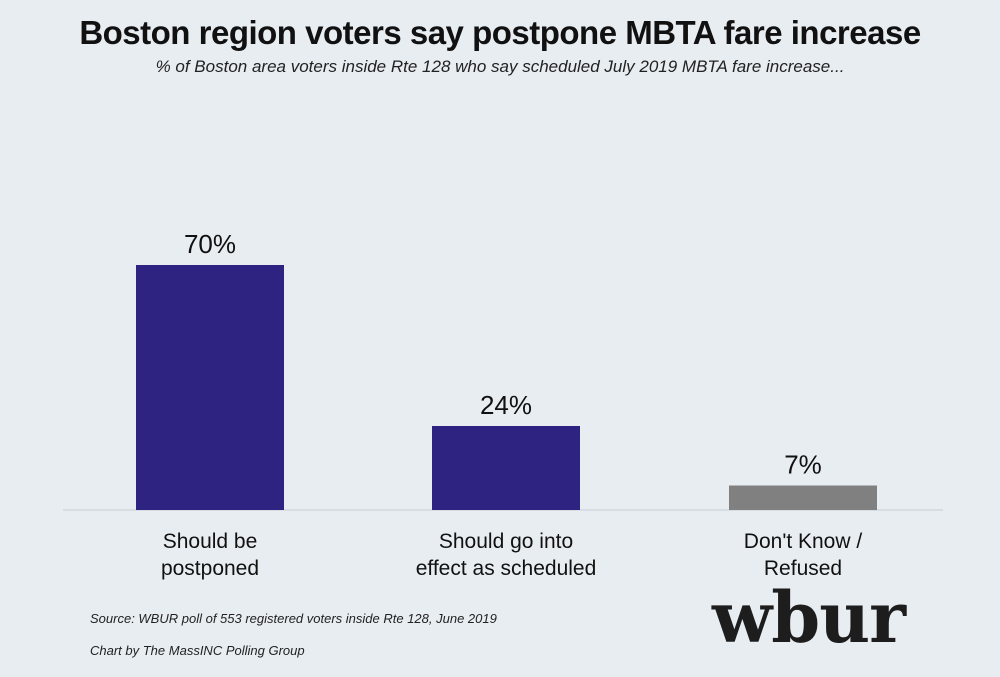 The height and width of the screenshot is (677, 1000). I want to click on category-label-0-line-0: Should be, so click(210, 541).